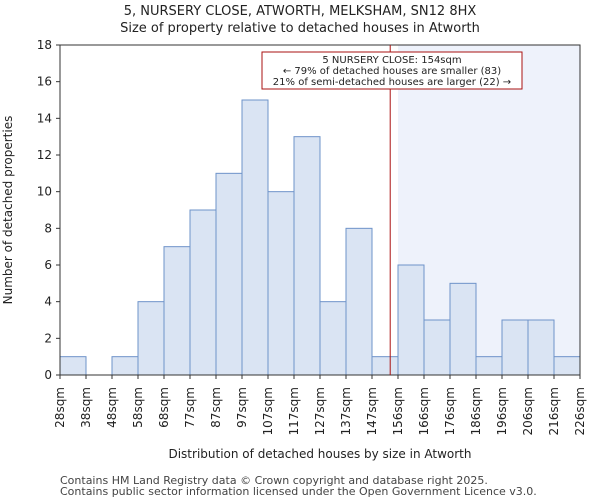 The height and width of the screenshot is (500, 600). What do you see at coordinates (125, 366) in the screenshot?
I see `bar-48sqm` at bounding box center [125, 366].